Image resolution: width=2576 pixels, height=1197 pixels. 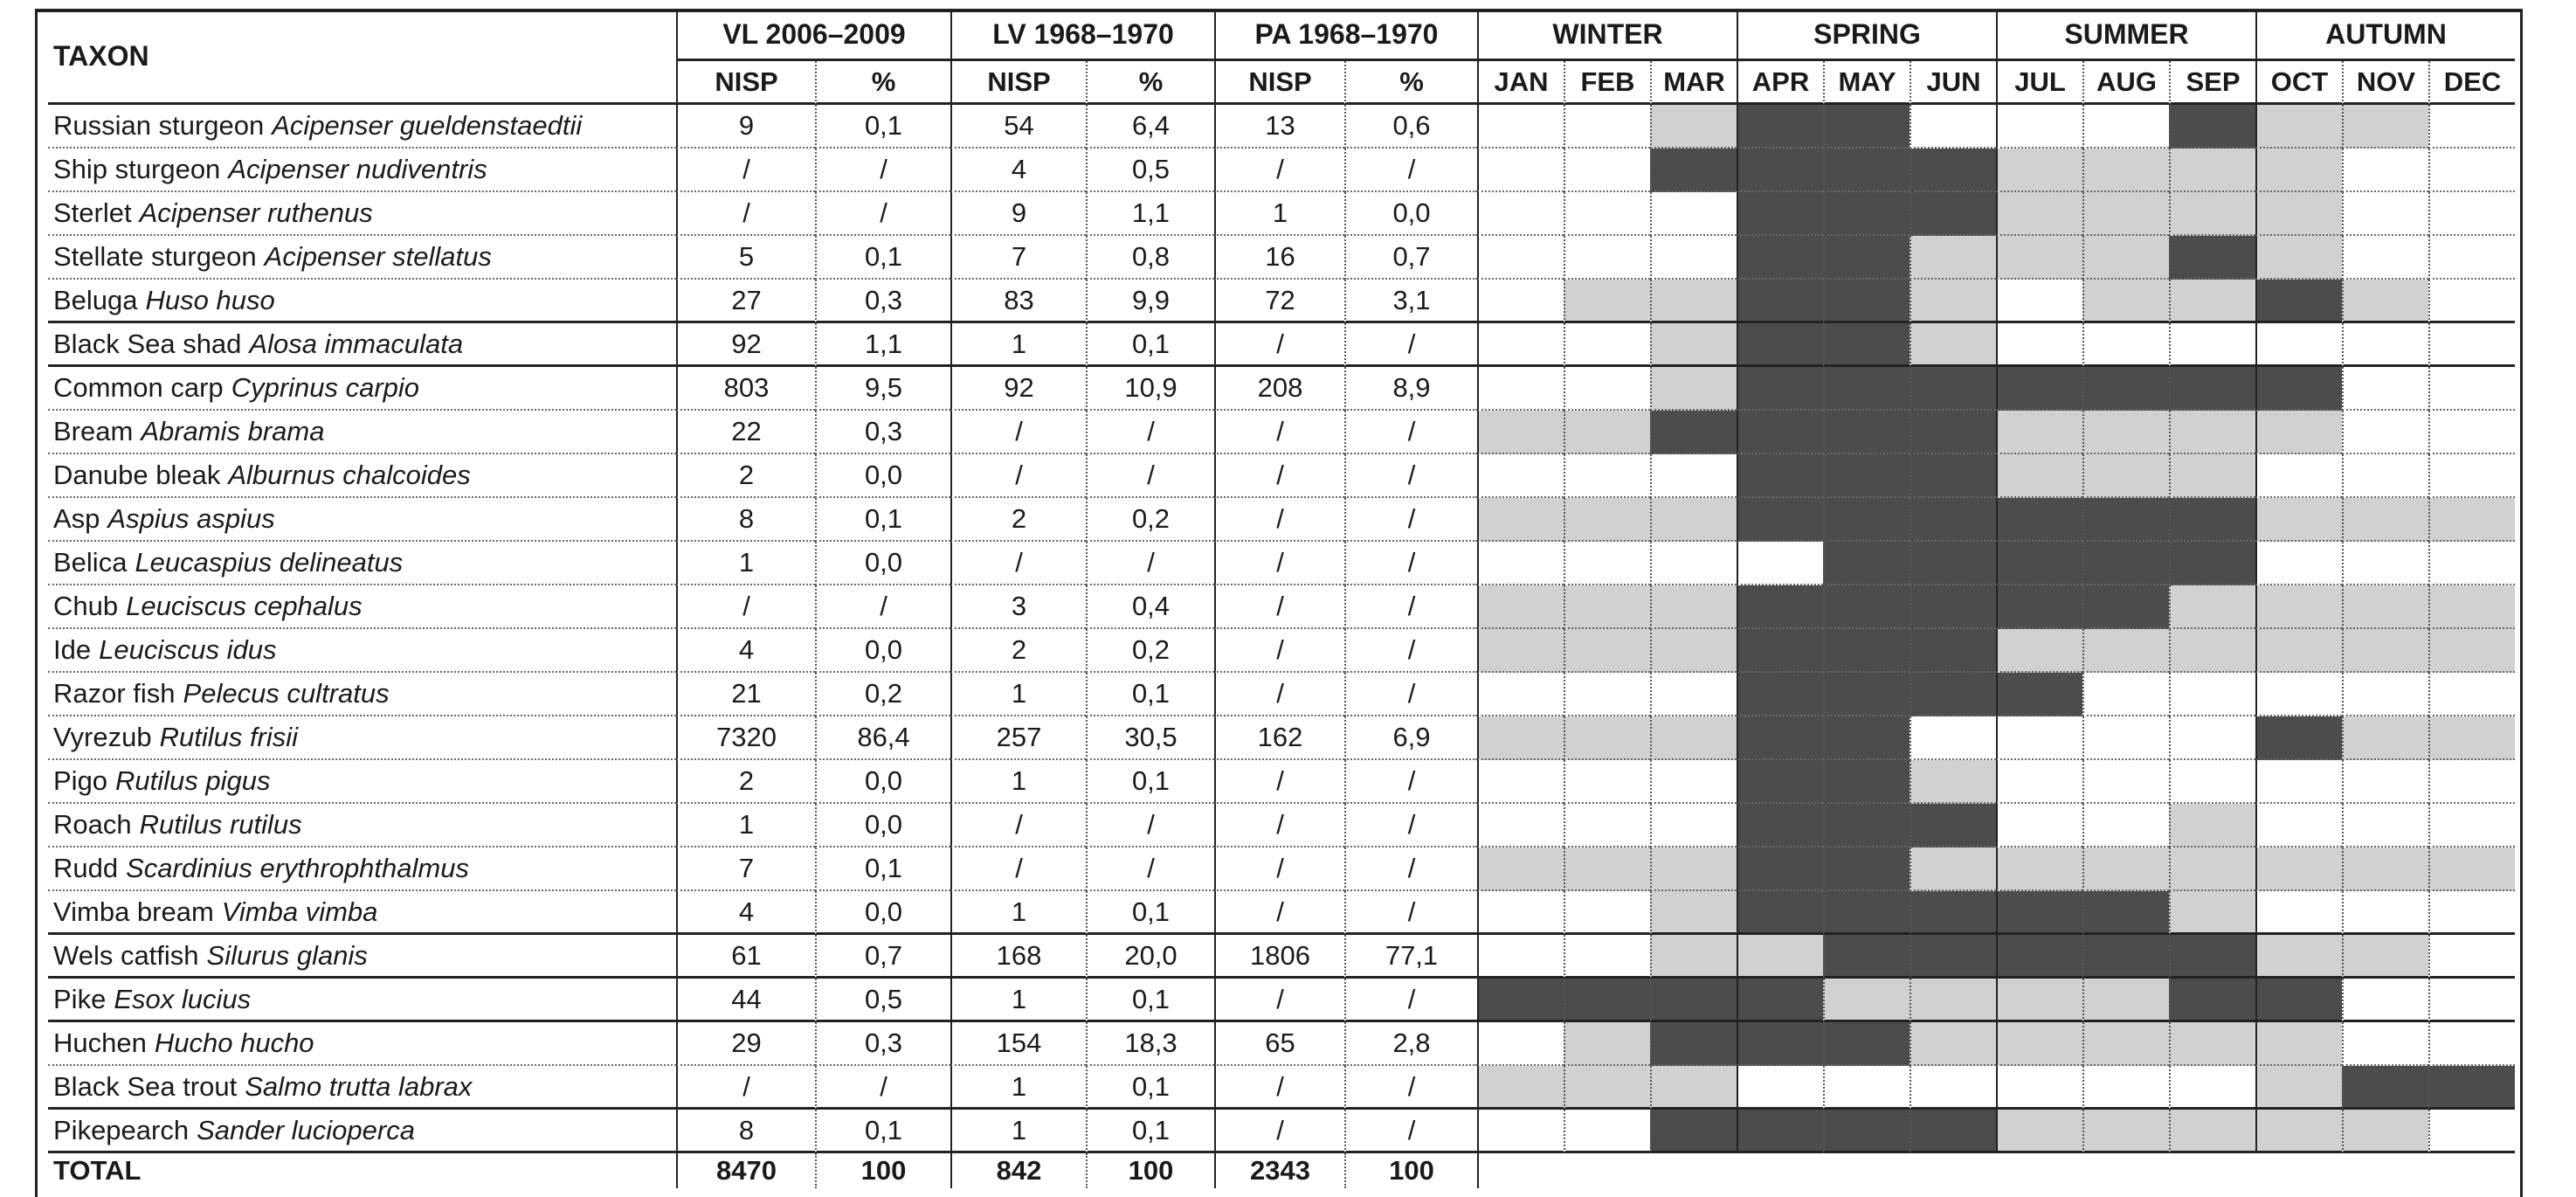 I want to click on common-name: Vyrezub, so click(x=102, y=737).